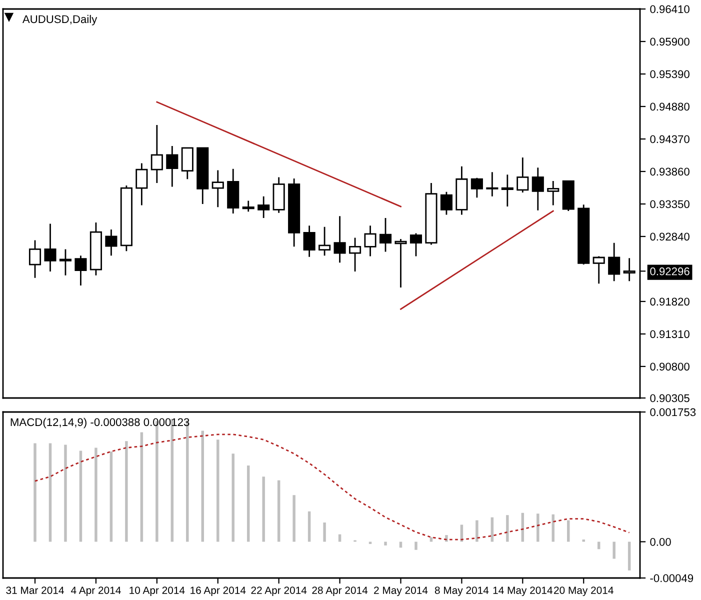 The image size is (701, 600). Describe the element at coordinates (157, 591) in the screenshot. I see `x-tick-label: 10 Apr 2014` at that location.